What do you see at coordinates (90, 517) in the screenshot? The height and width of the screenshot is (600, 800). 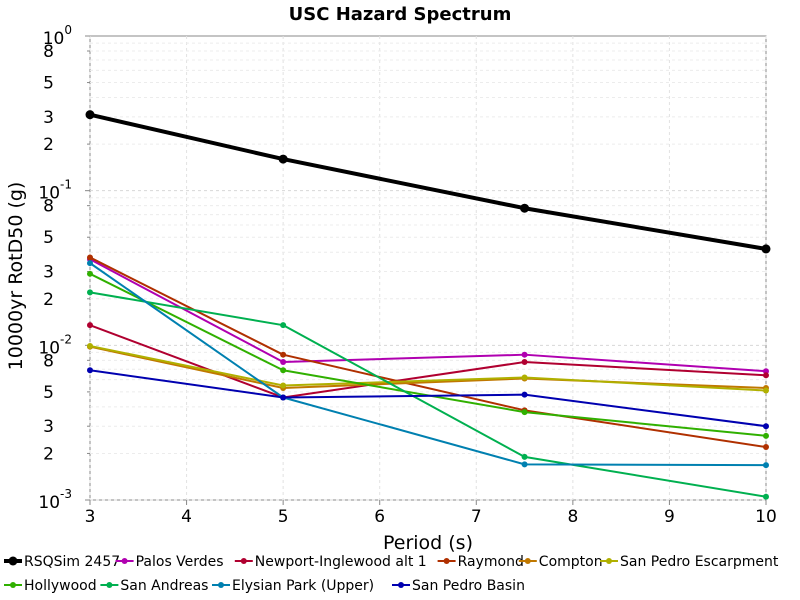 I see `x-tick-label: 3` at bounding box center [90, 517].